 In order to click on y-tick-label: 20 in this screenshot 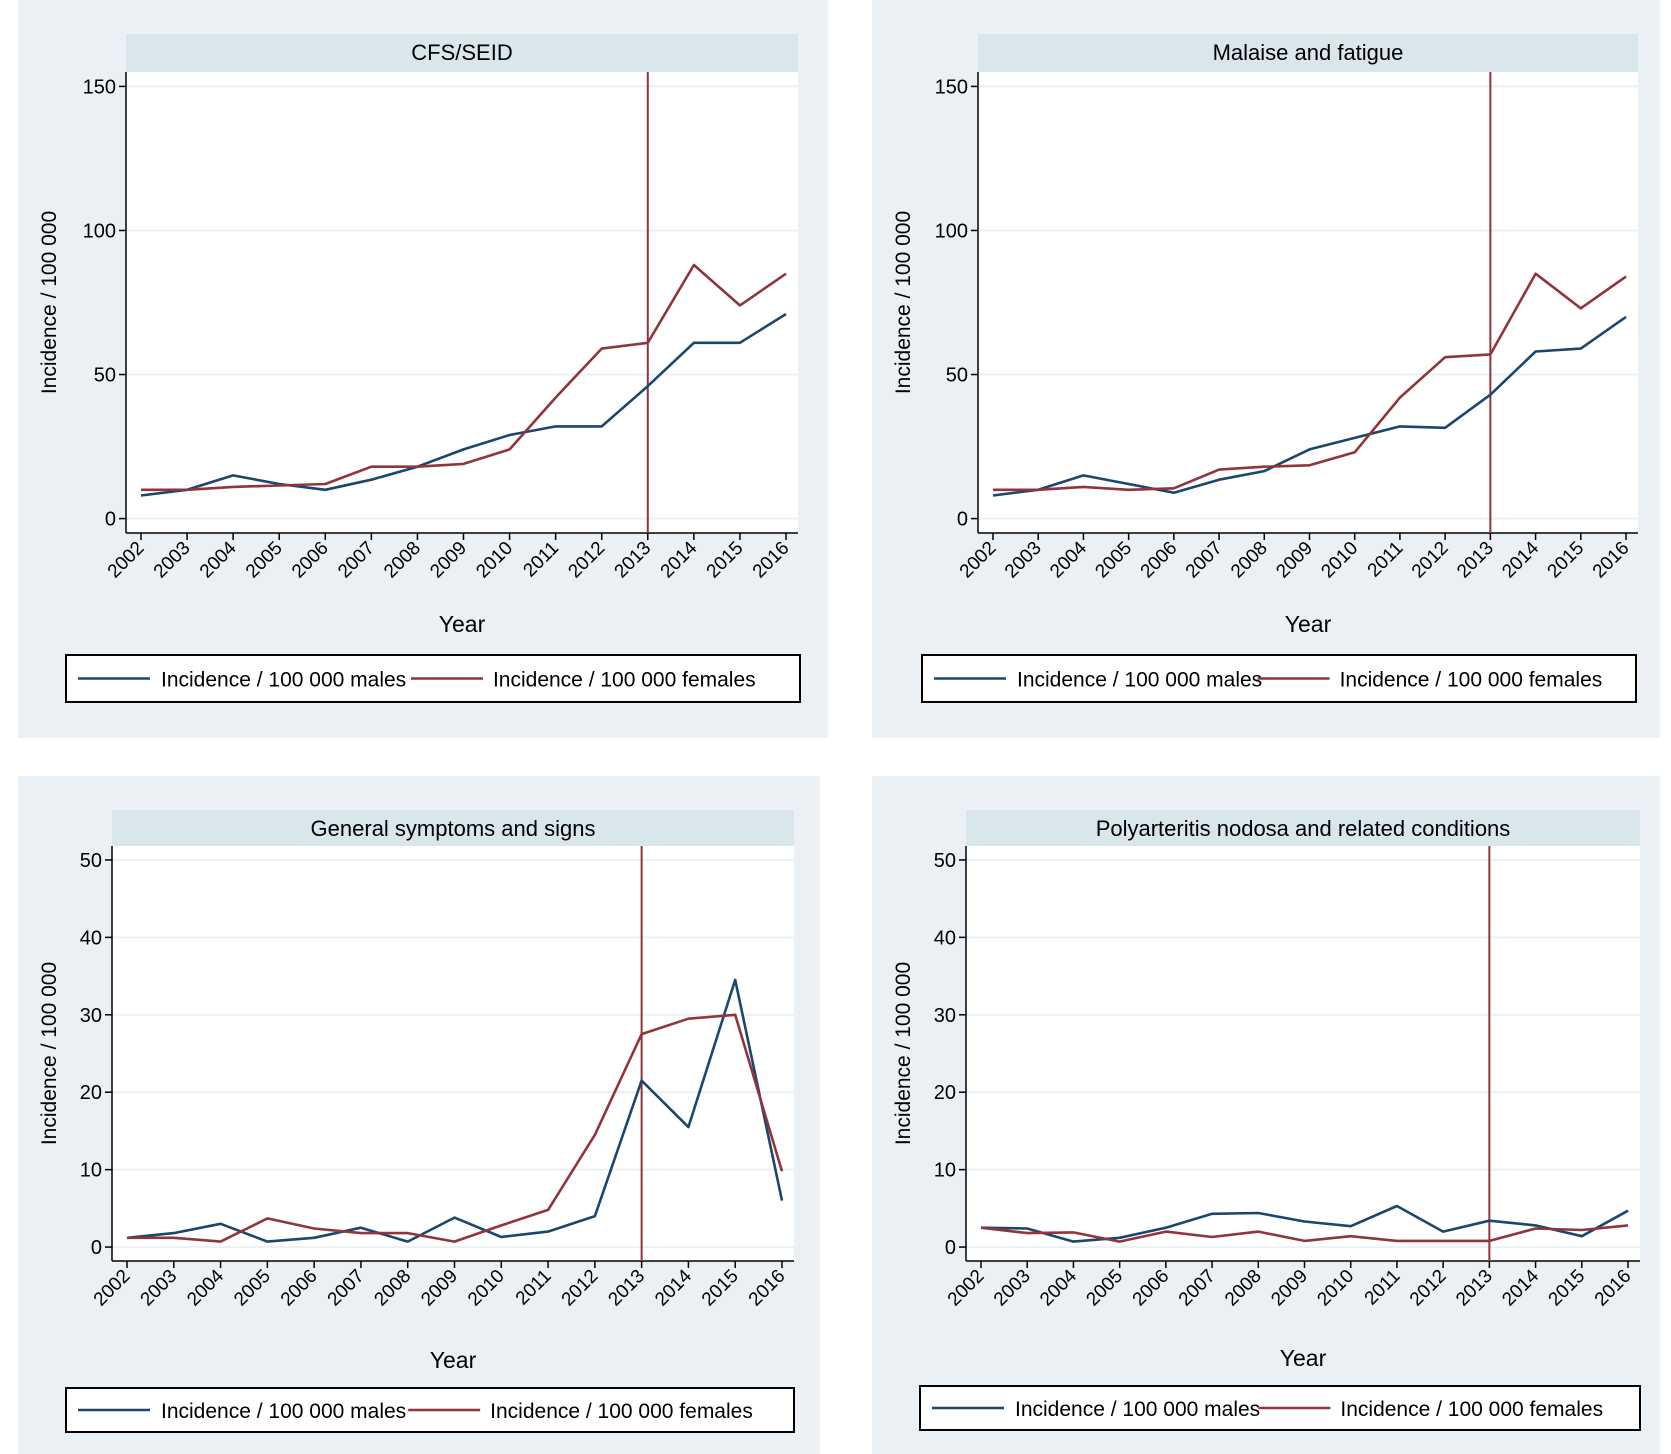, I will do `click(91, 1093)`.